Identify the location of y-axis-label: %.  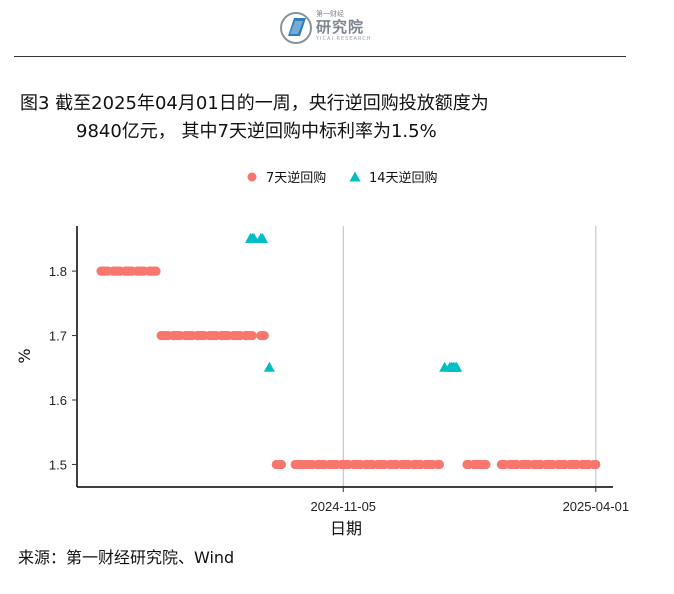
(24, 355).